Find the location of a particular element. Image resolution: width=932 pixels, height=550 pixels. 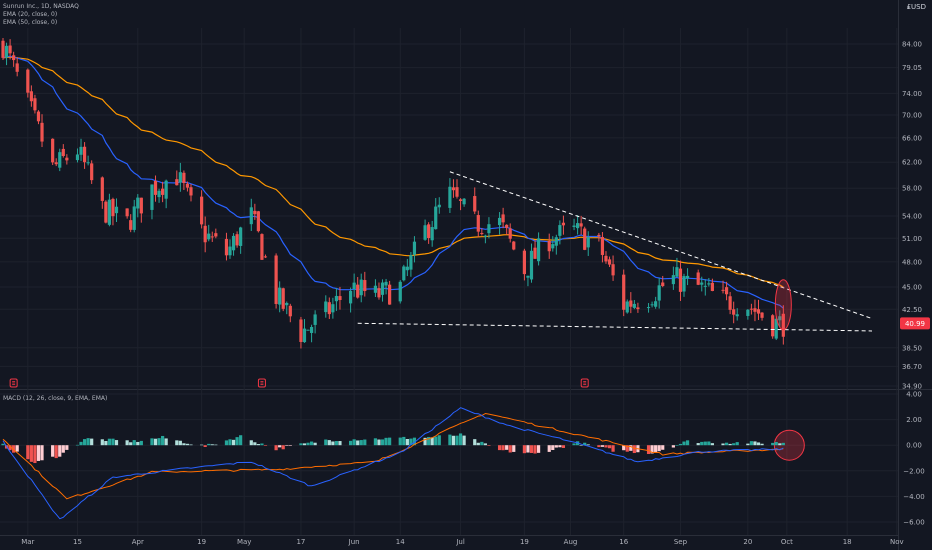

resistance-trendline is located at coordinates (661, 245).